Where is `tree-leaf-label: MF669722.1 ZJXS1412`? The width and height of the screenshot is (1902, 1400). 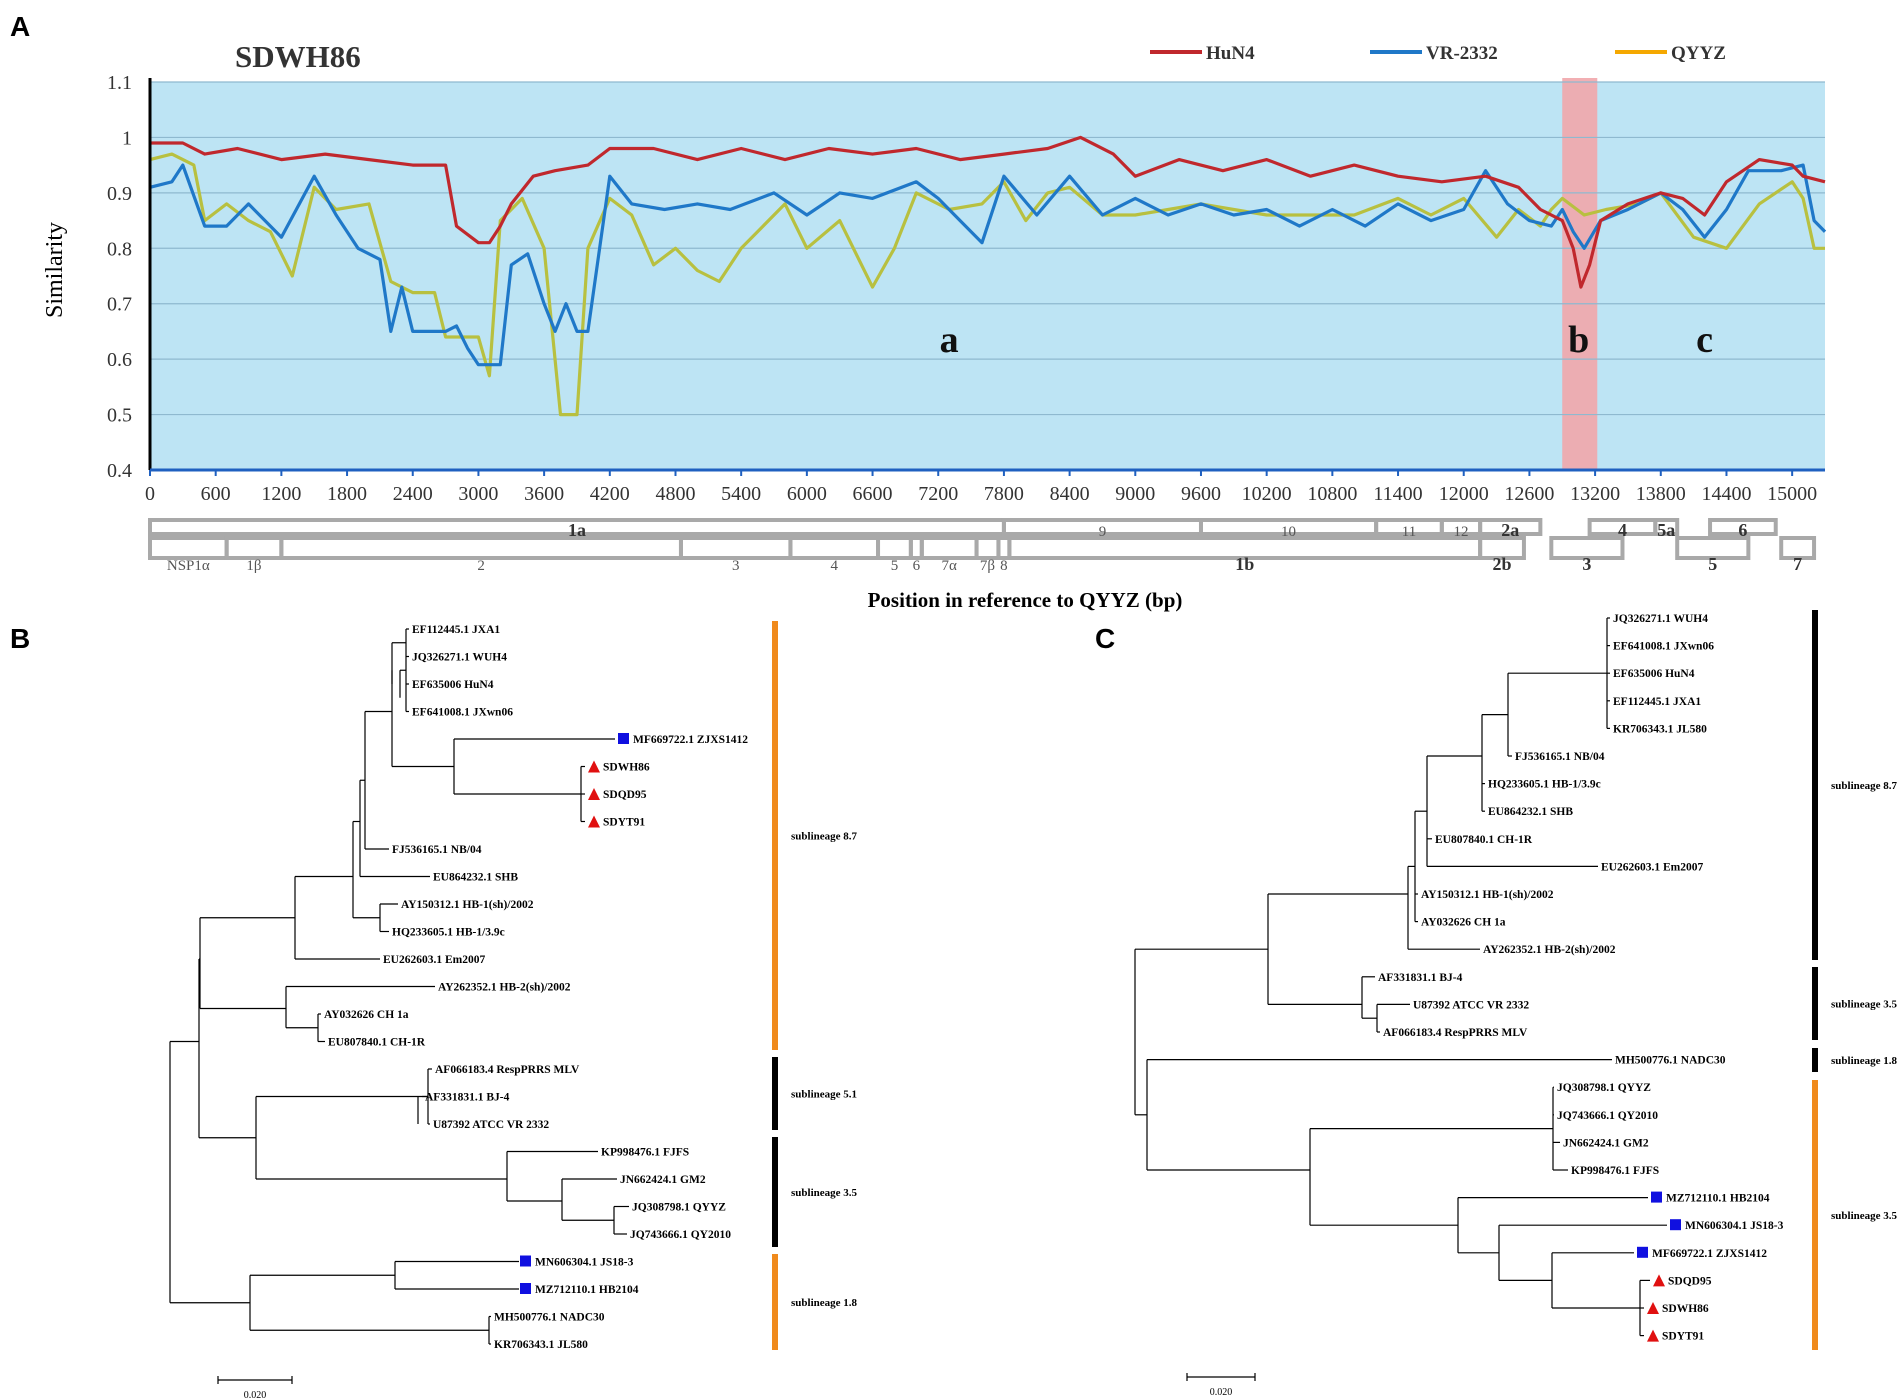
tree-leaf-label: MF669722.1 ZJXS1412 is located at coordinates (1709, 1254).